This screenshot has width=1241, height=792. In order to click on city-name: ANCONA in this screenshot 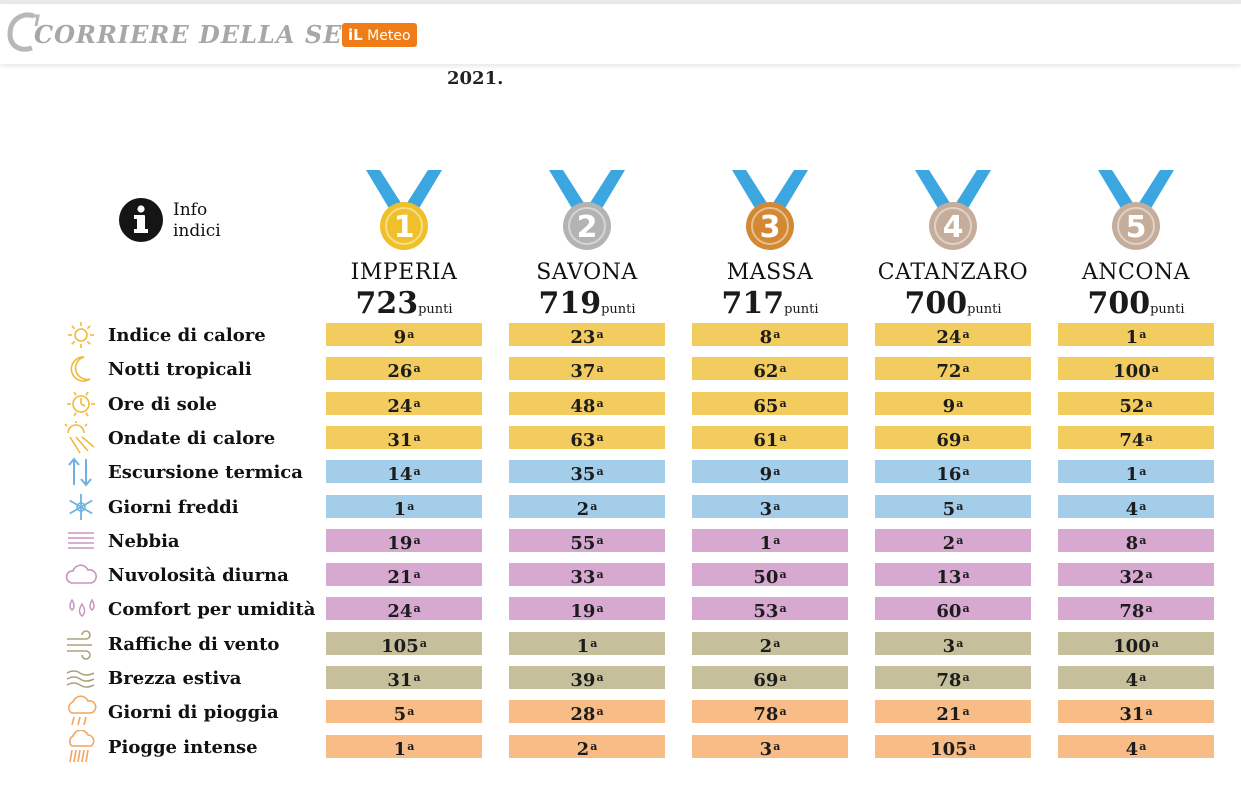, I will do `click(1136, 272)`.